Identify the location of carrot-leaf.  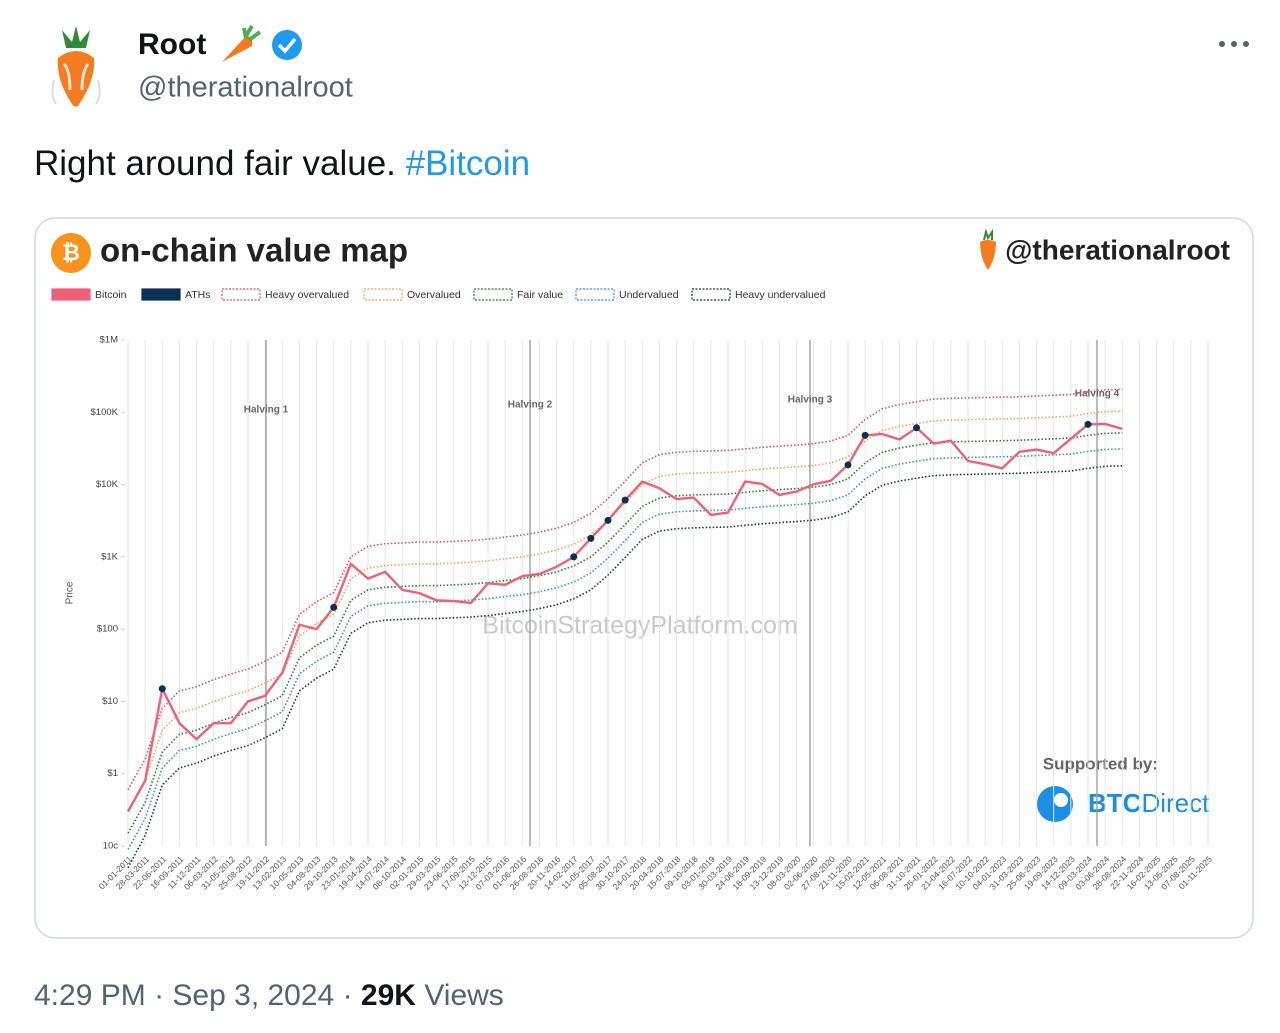
(988, 234).